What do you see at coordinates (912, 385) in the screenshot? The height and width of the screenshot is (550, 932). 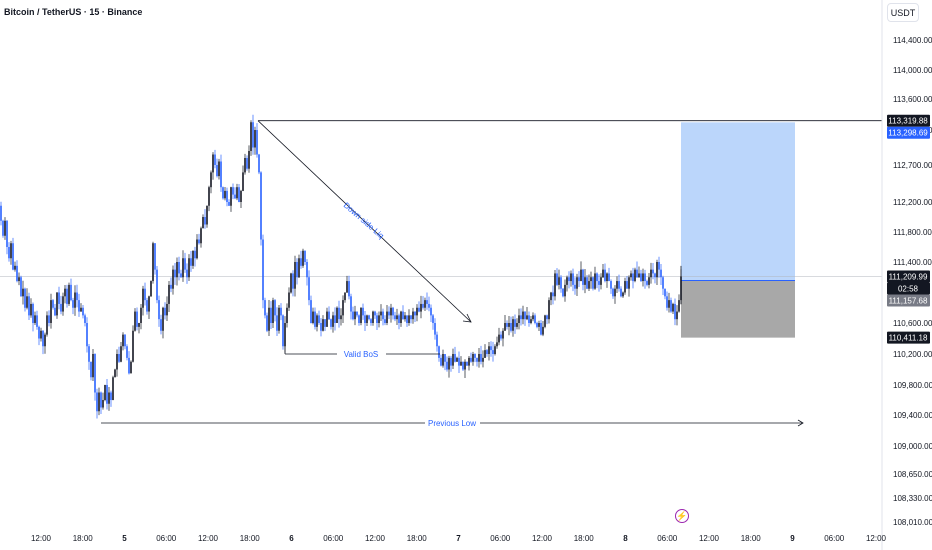 I see `y-tick-label: 109,800.00` at bounding box center [912, 385].